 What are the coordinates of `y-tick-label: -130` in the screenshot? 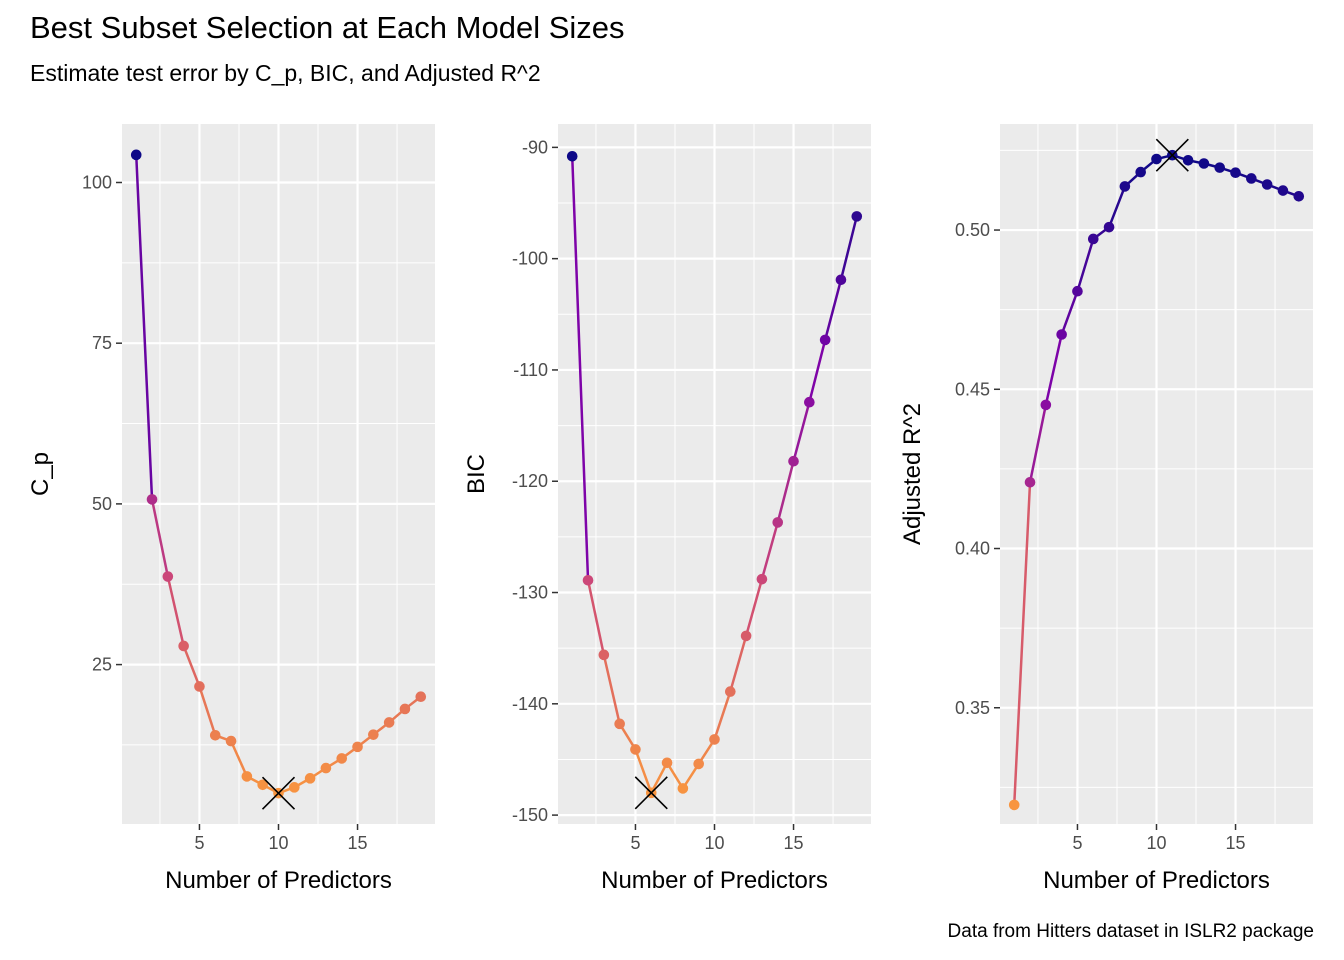 It's located at (530, 593).